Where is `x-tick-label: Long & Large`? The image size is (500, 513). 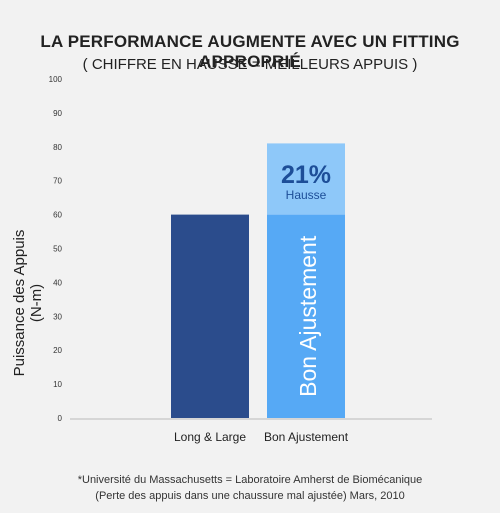
x-tick-label: Long & Large is located at coordinates (210, 437).